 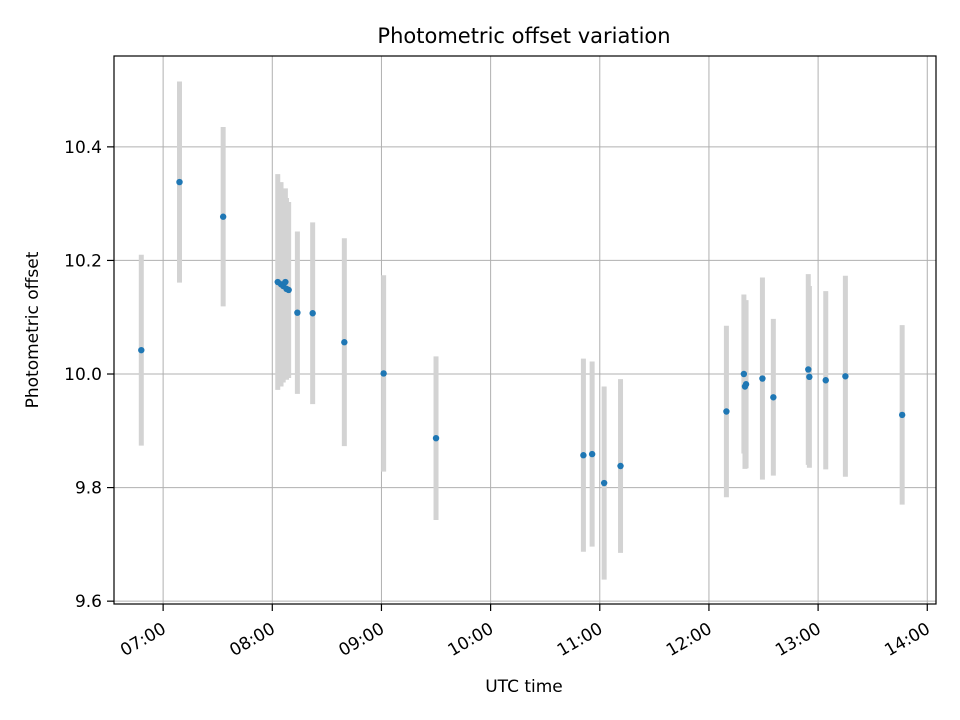 I want to click on x-tick-label-6: 13:00, so click(x=798, y=640).